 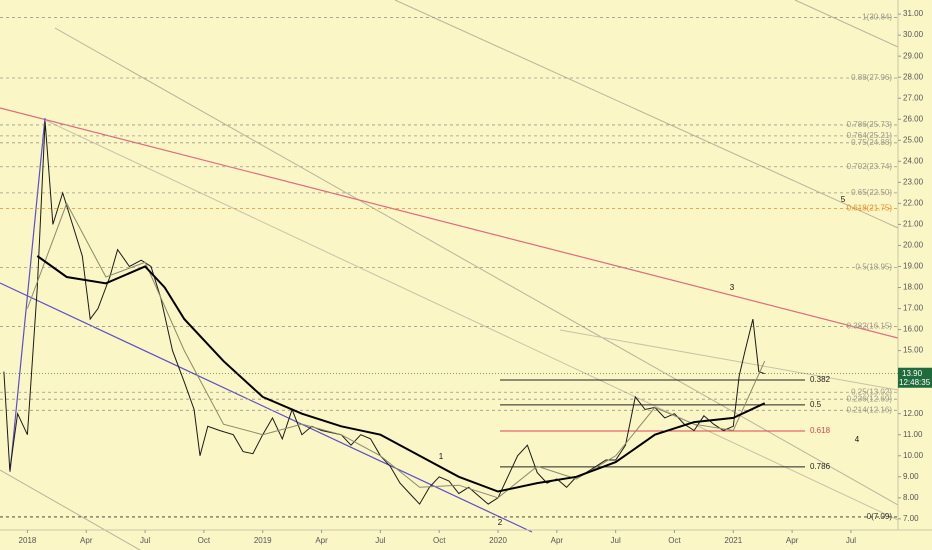 I want to click on x-tick-label: 2019, so click(x=263, y=540).